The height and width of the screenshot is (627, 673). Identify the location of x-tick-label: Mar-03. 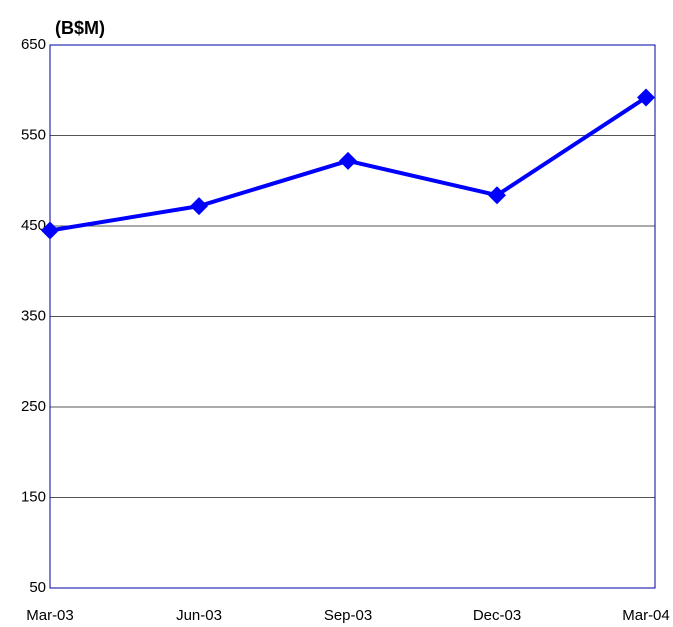
(50, 615).